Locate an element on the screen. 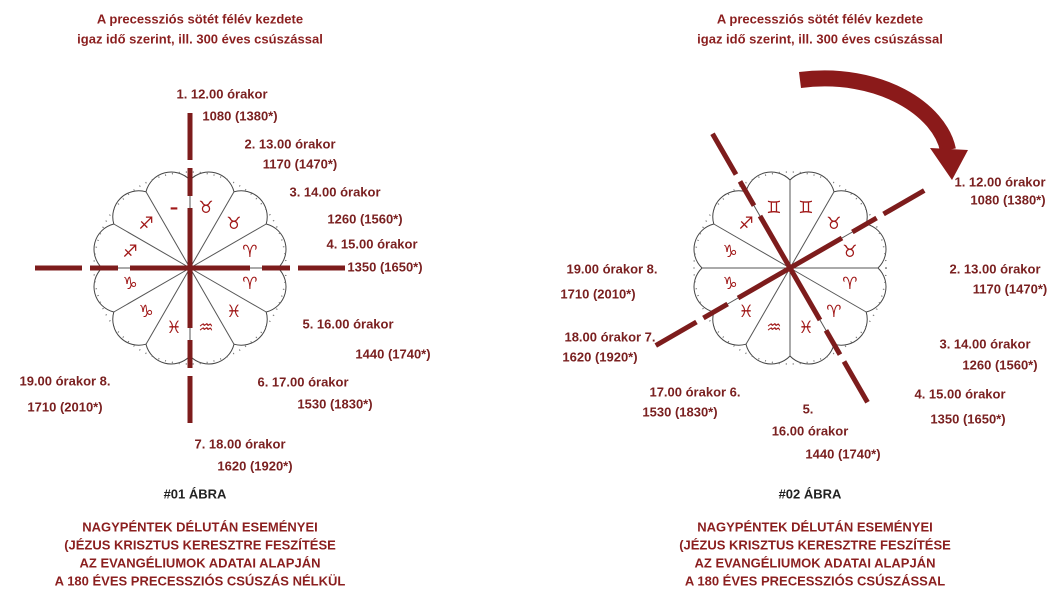  arrow-head is located at coordinates (949, 164).